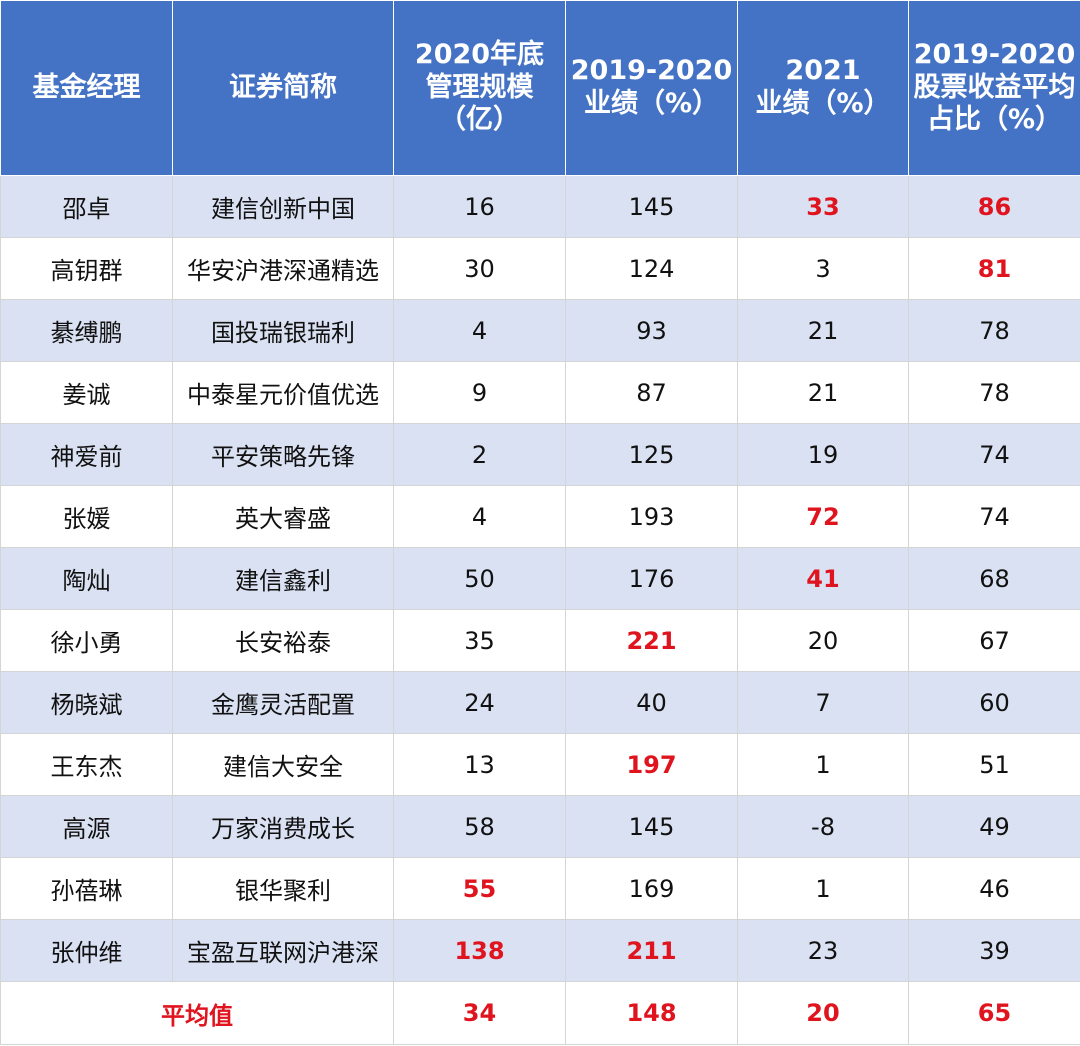 The image size is (1080, 1046). I want to click on header-stock-ratio: 2019-2020 股票收益平均 占比（%）, so click(994, 88).